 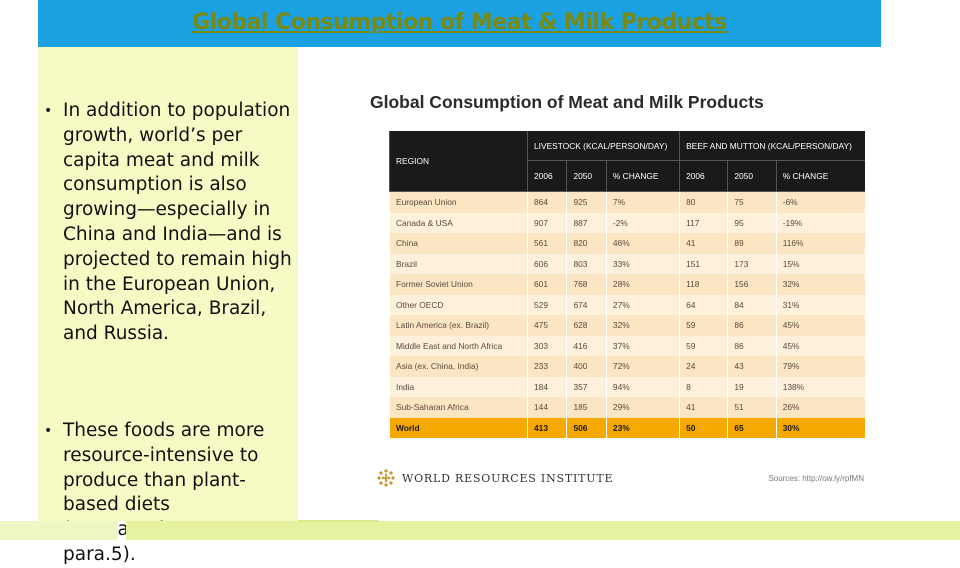 What do you see at coordinates (458, 345) in the screenshot?
I see `region-cell: Middle East and North Africa` at bounding box center [458, 345].